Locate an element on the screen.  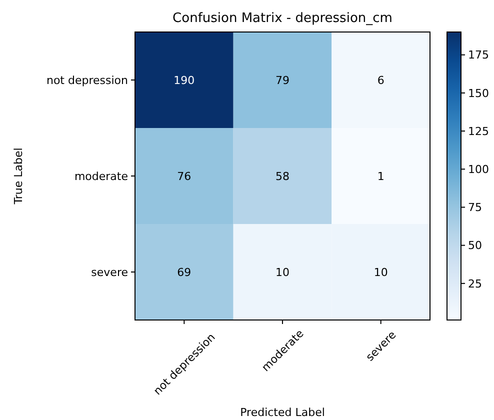
color-bar-label: 25 is located at coordinates (475, 283).